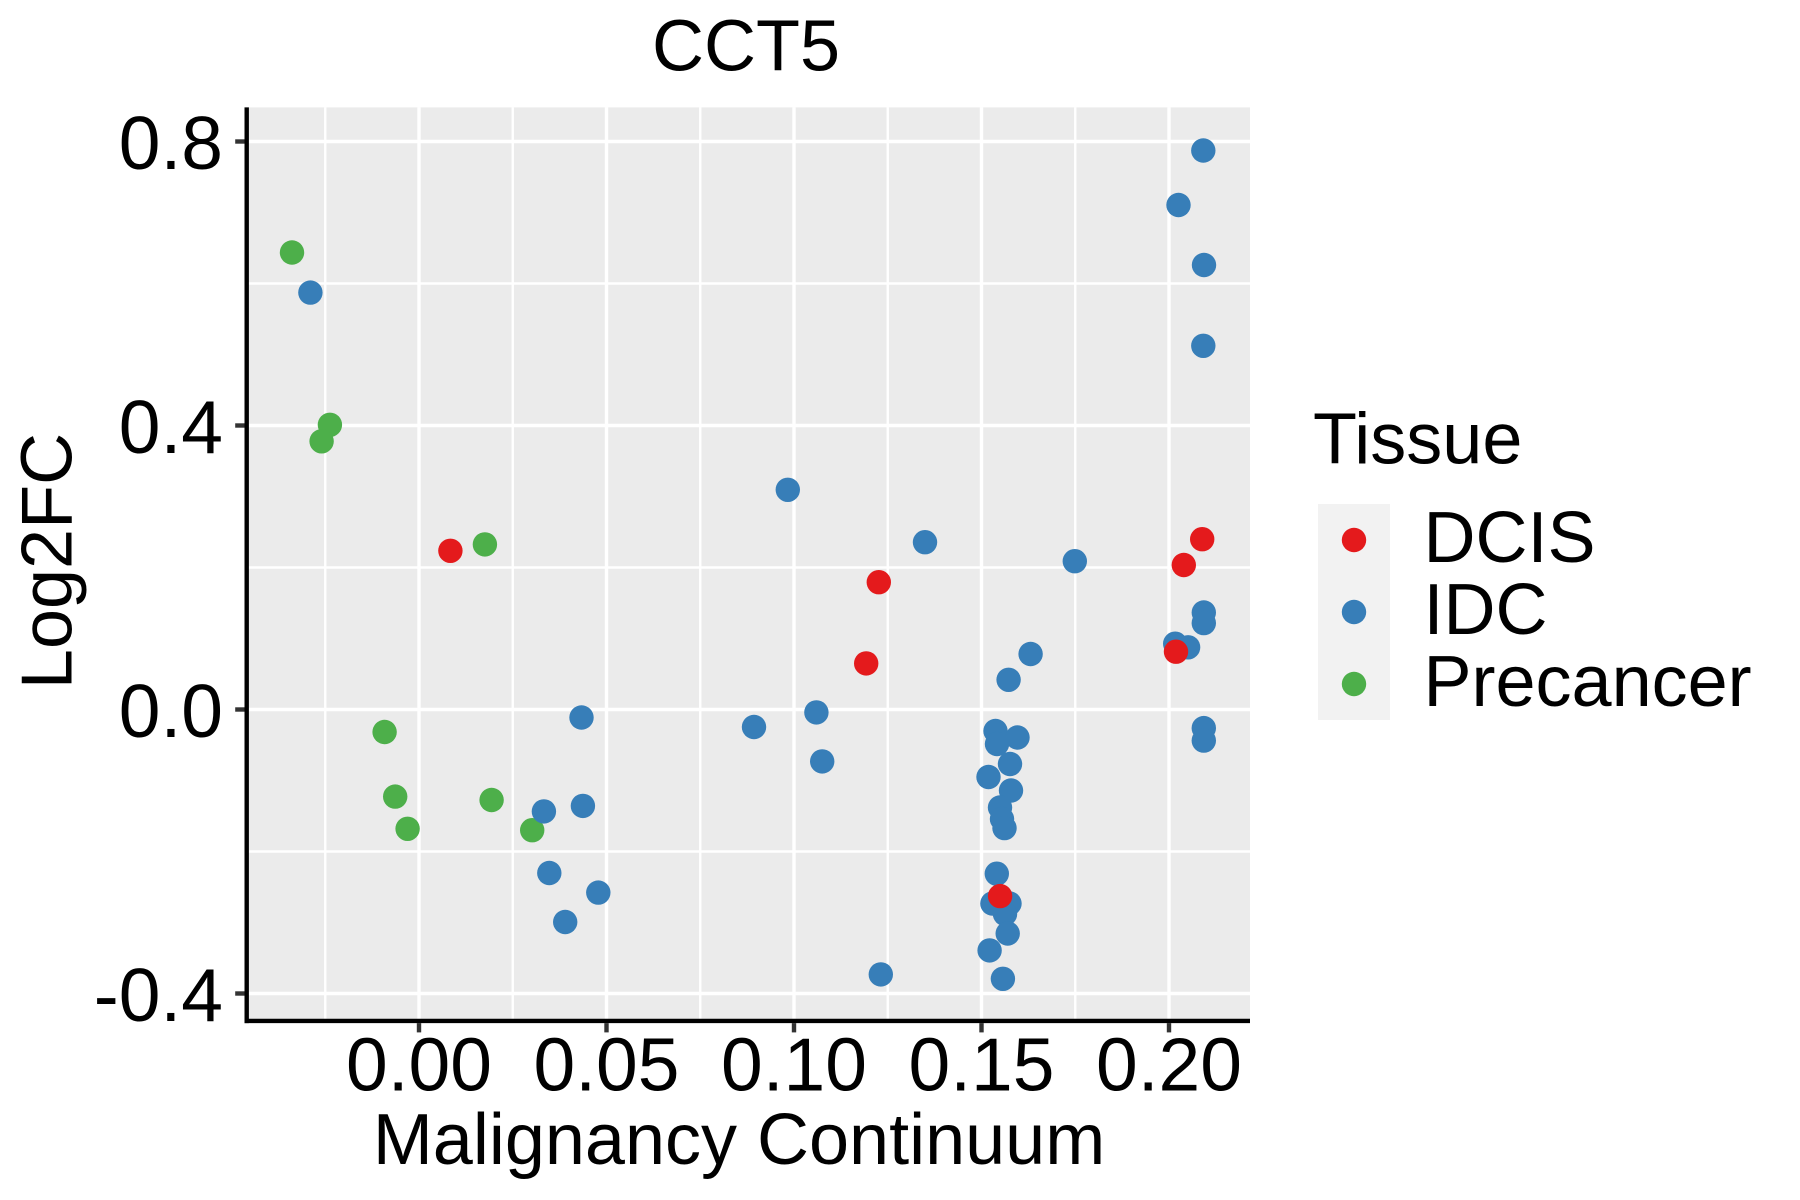 This screenshot has width=1800, height=1200. I want to click on svg-text: 0.8, so click(171, 143).